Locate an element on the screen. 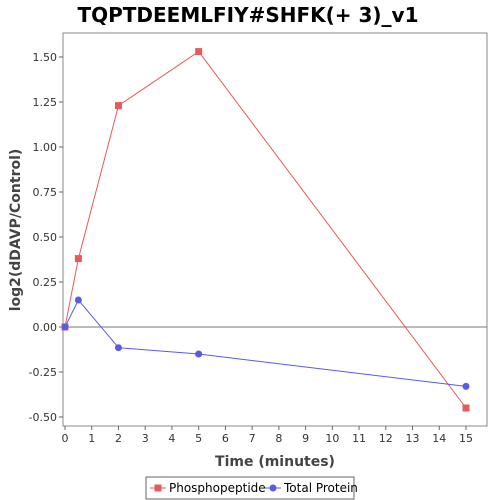 The width and height of the screenshot is (500, 500). x-tick-label: 9 is located at coordinates (305, 438).